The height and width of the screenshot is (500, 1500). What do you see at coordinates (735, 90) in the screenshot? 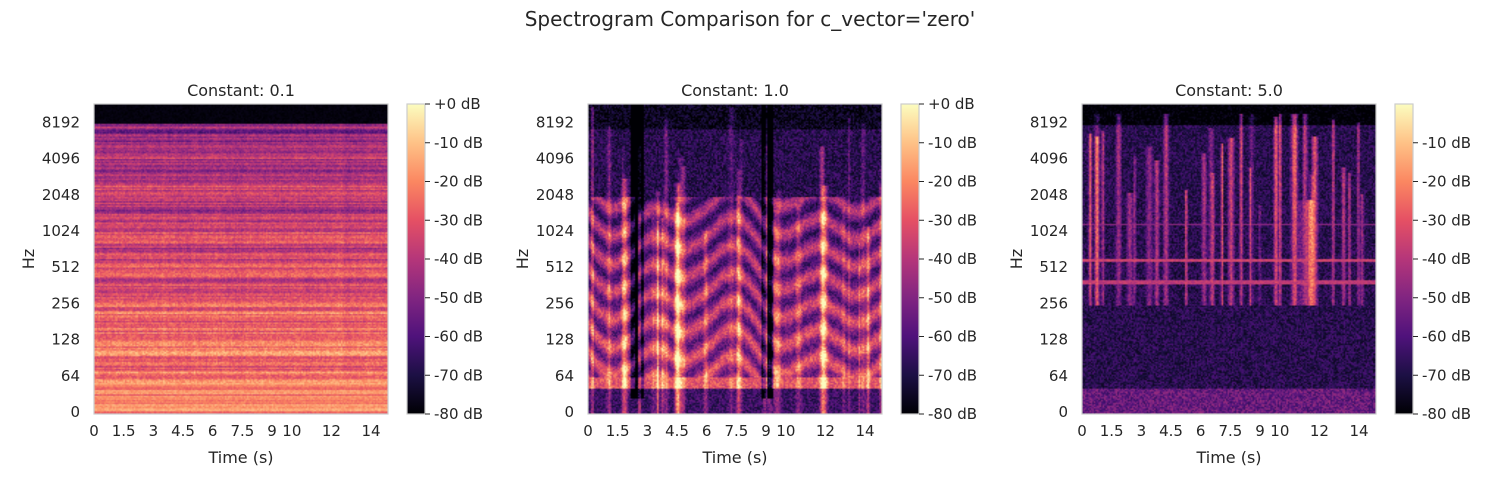
I see `panel-title: Constant: 1.0` at bounding box center [735, 90].